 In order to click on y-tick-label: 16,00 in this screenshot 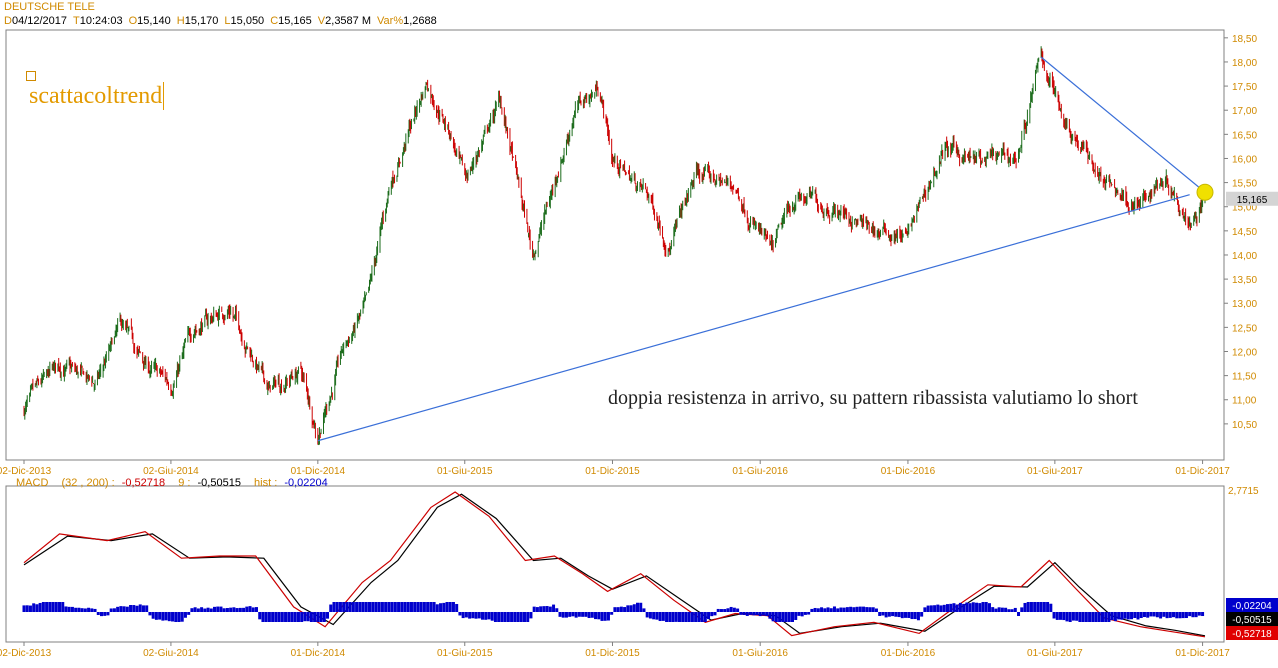, I will do `click(1244, 159)`.